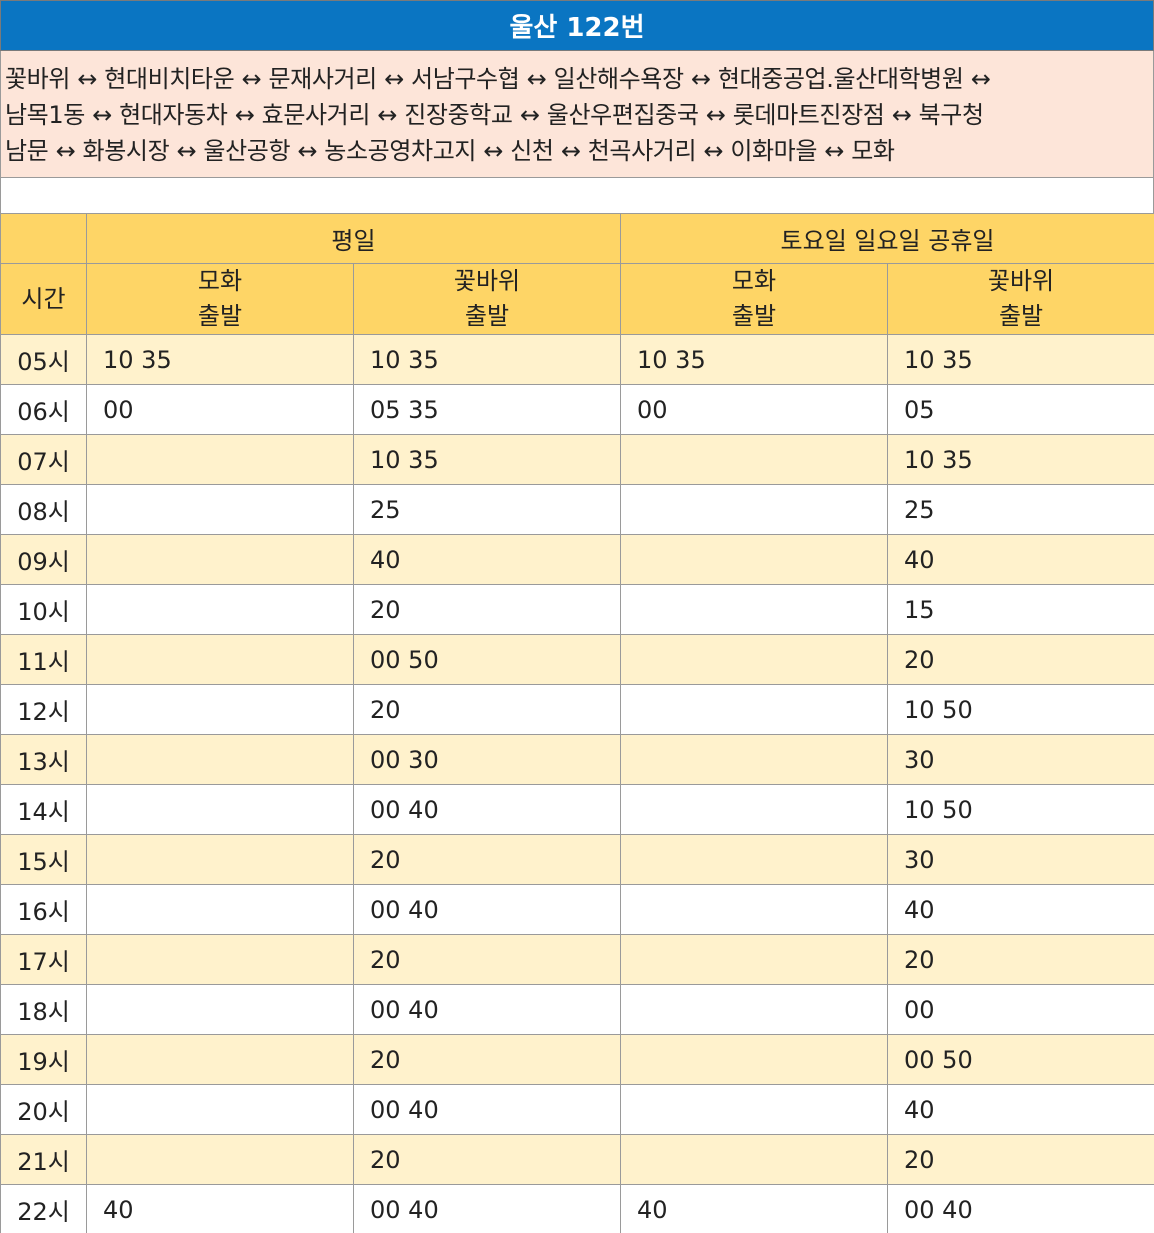 Image resolution: width=1154 pixels, height=1233 pixels. I want to click on table-row: 16시 00 40 40, so click(577, 909).